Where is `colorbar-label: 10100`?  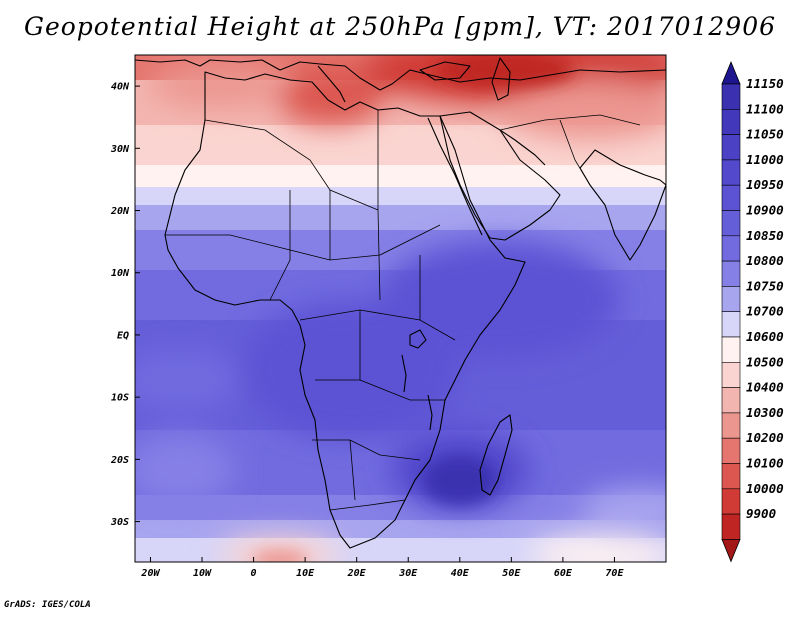 colorbar-label: 10100 is located at coordinates (765, 463).